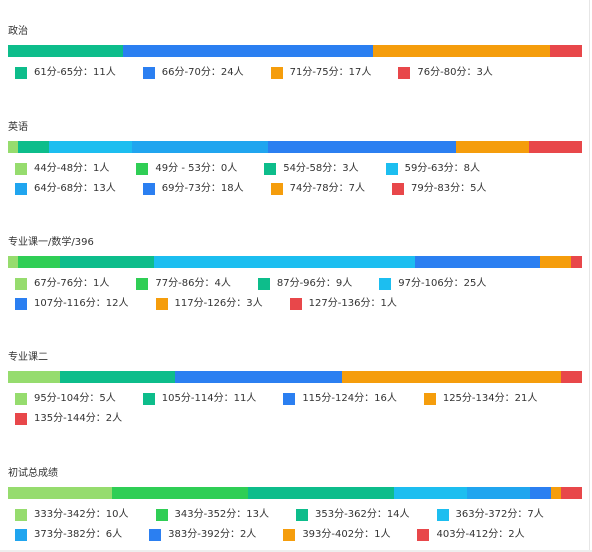 The image size is (592, 552). What do you see at coordinates (202, 535) in the screenshot?
I see `legend-item: 383分-392分：2人` at bounding box center [202, 535].